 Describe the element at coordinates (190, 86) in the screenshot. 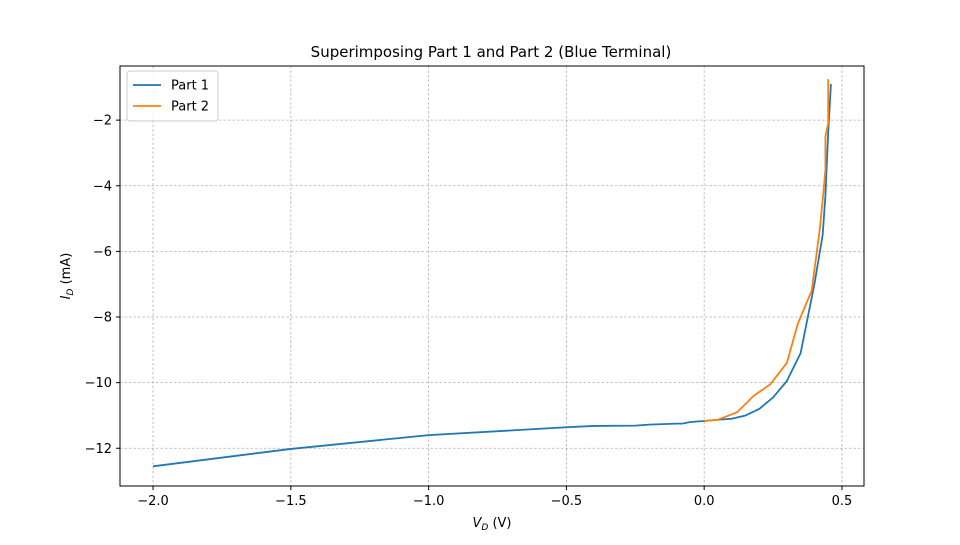

I see `legend-label: Part 1` at that location.